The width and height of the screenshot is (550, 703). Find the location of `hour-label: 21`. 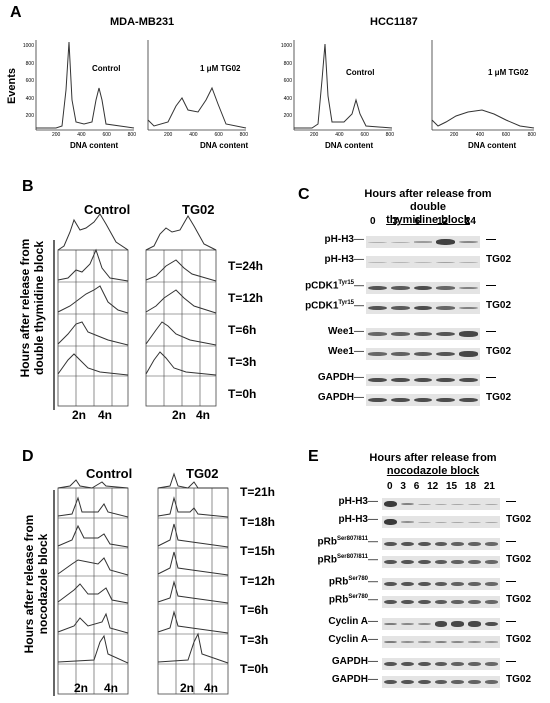

hour-label: 21 is located at coordinates (489, 486).